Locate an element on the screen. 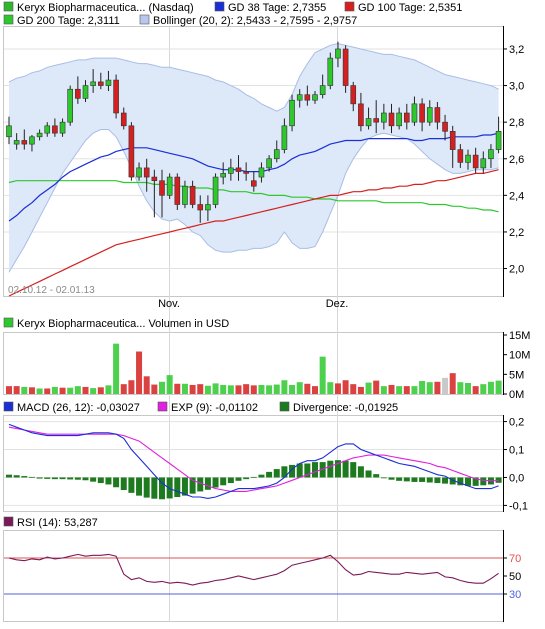 The width and height of the screenshot is (545, 629). x-label-nov: Nov. is located at coordinates (169, 304).